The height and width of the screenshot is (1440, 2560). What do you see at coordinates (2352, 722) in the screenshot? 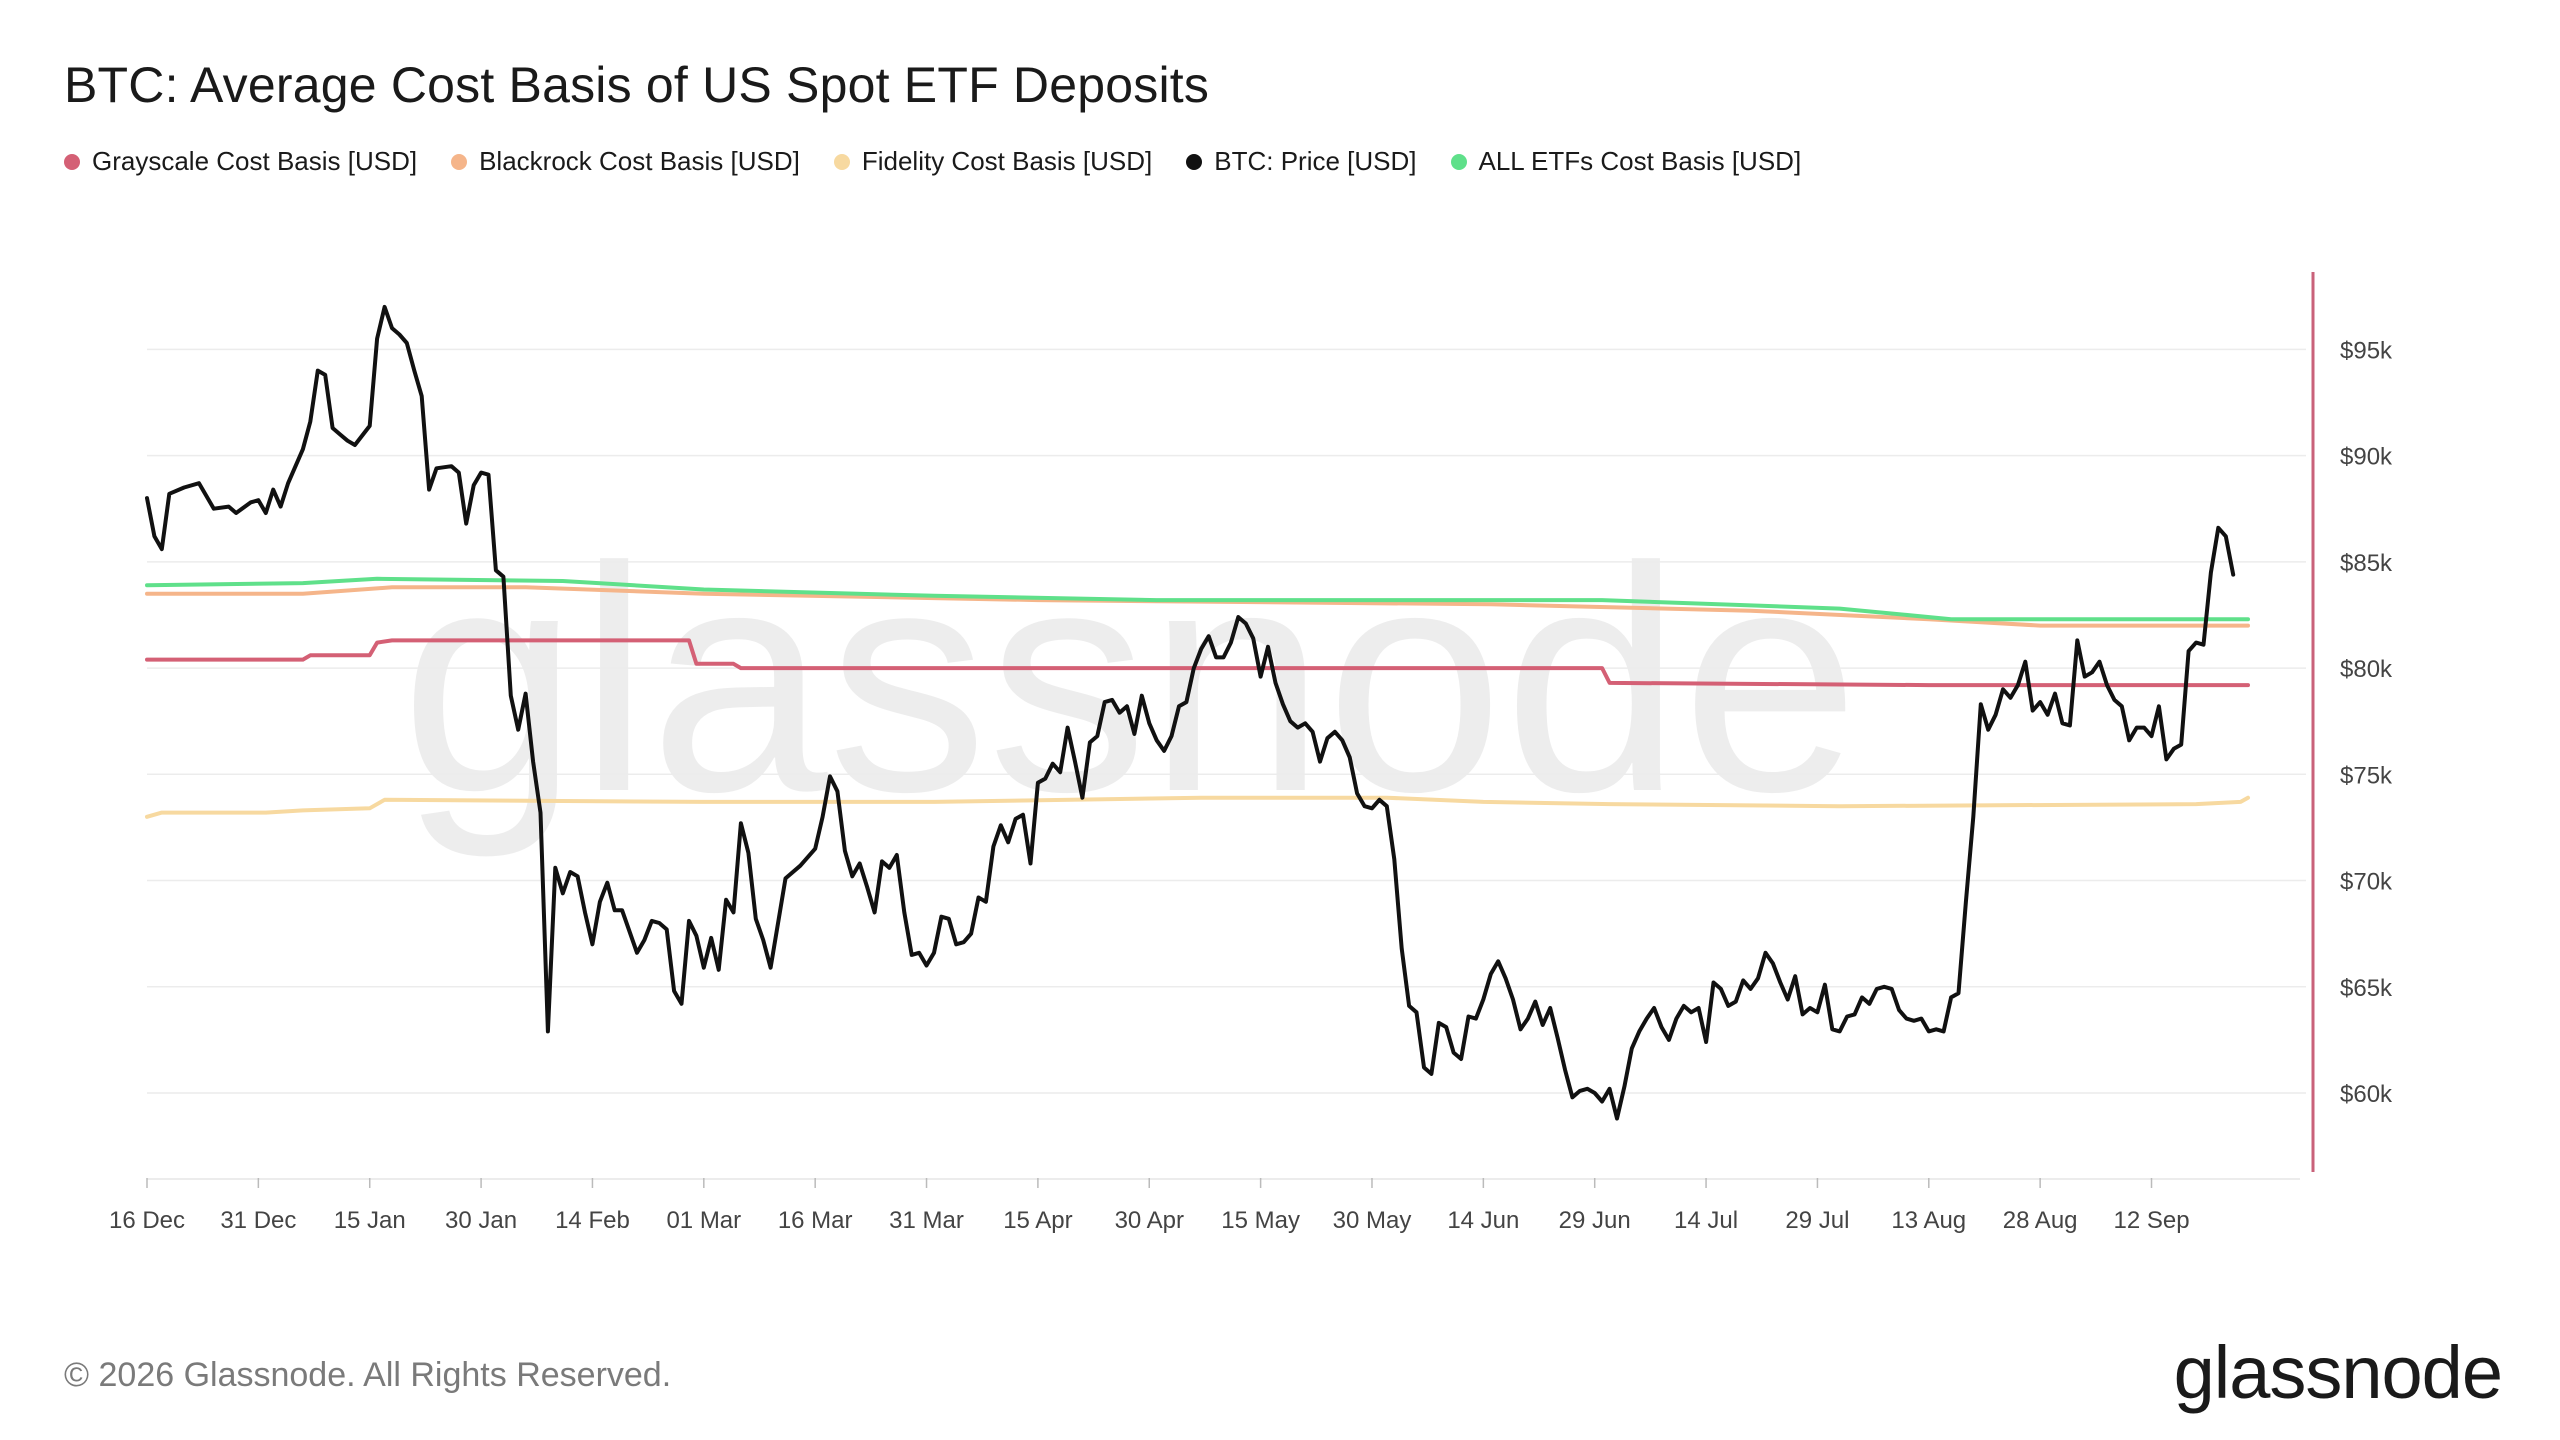
I see `y-axis: $60k $65k $70k $75k $80k $85k $90k $95k` at bounding box center [2352, 722].